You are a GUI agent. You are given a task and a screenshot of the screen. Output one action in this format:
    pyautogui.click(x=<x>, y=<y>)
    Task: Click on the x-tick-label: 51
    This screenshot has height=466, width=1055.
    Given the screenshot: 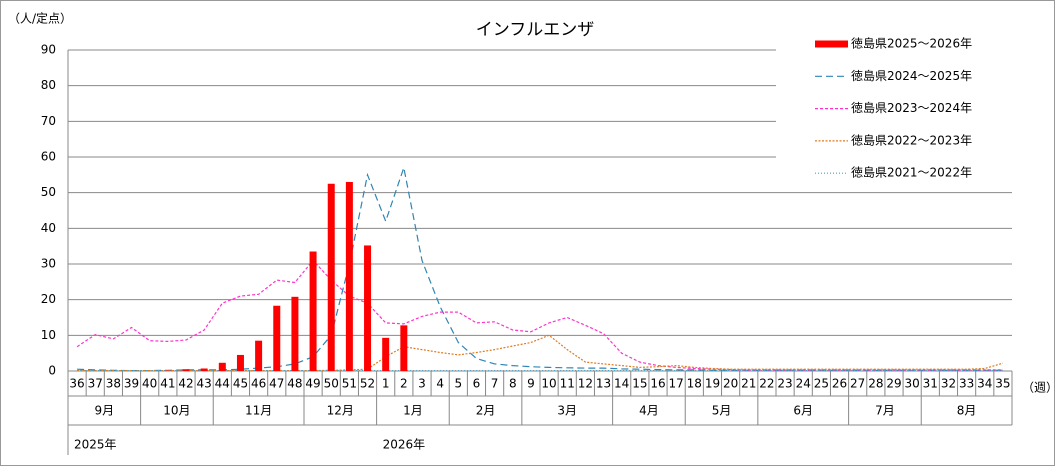 What is the action you would take?
    pyautogui.click(x=349, y=384)
    